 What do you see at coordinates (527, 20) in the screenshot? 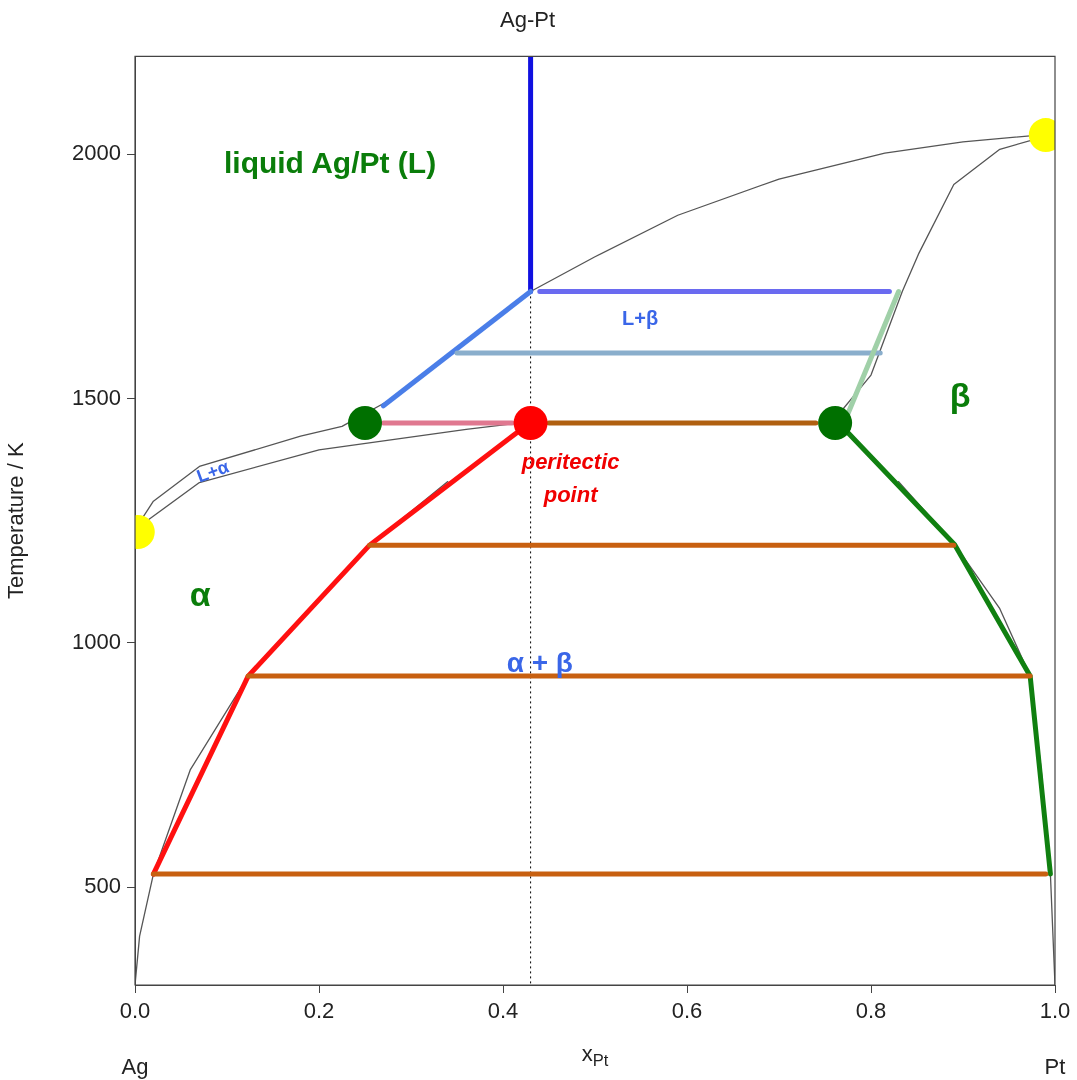
I see `chart-title: Ag-Pt` at bounding box center [527, 20].